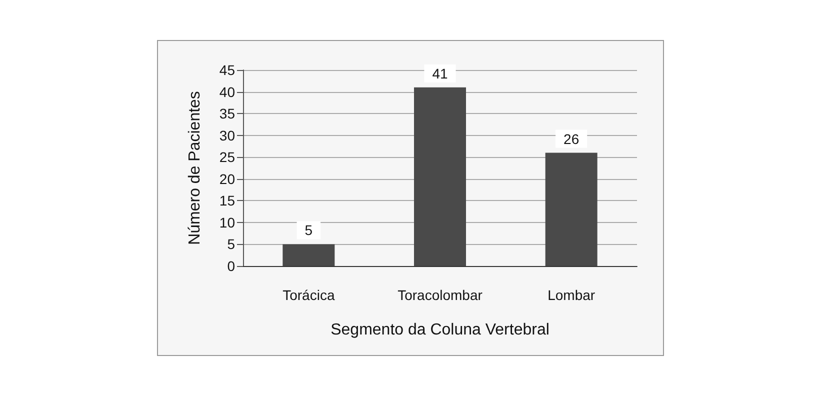 The width and height of the screenshot is (820, 396). Describe the element at coordinates (440, 330) in the screenshot. I see `x-axis-title: Segmento da Coluna Vertebral` at that location.